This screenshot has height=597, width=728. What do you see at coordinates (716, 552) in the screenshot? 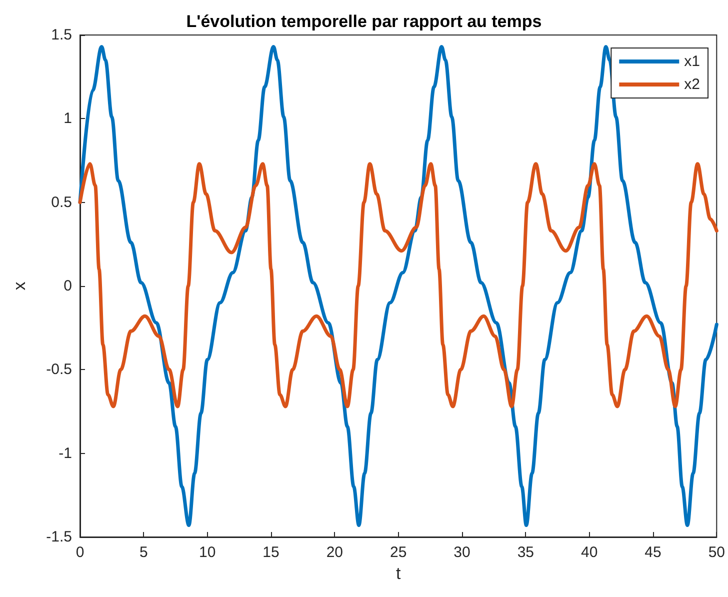
I see `x-tick-label: 50` at bounding box center [716, 552].